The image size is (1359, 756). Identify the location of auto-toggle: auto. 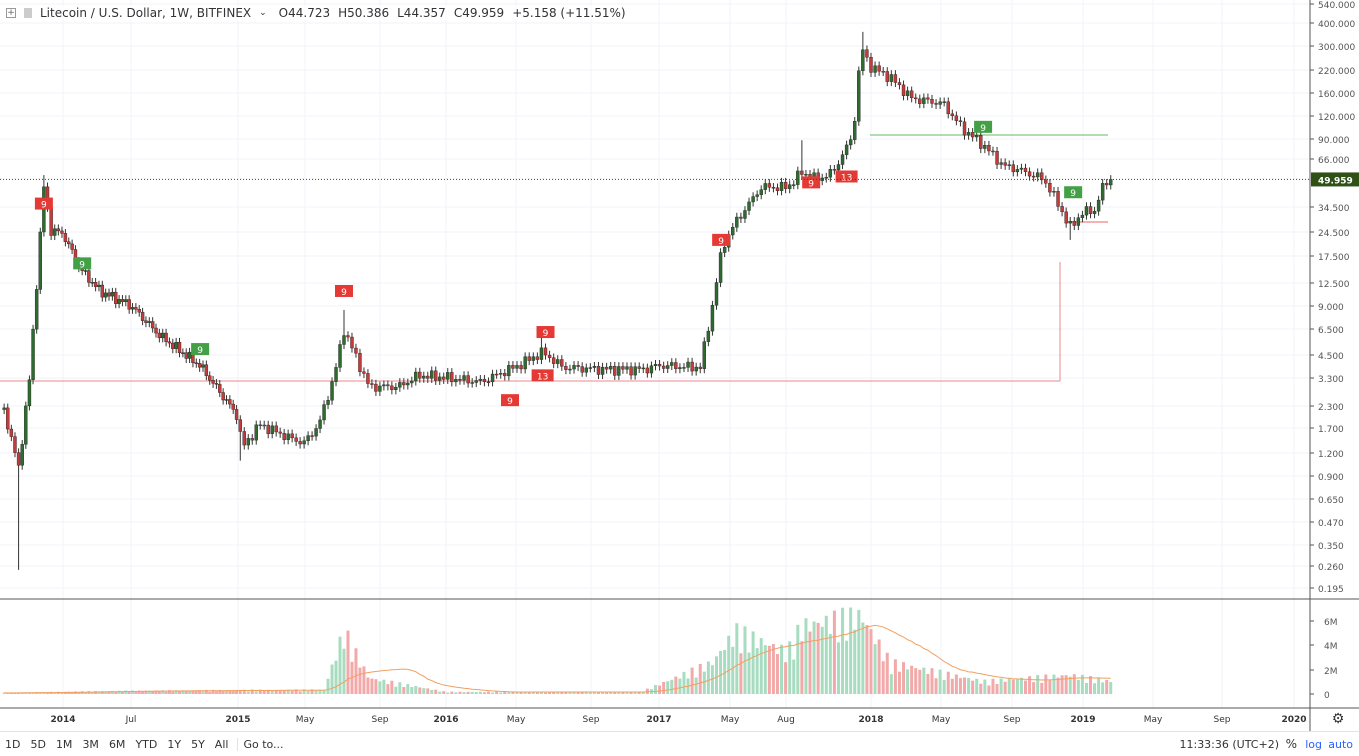
(1340, 744).